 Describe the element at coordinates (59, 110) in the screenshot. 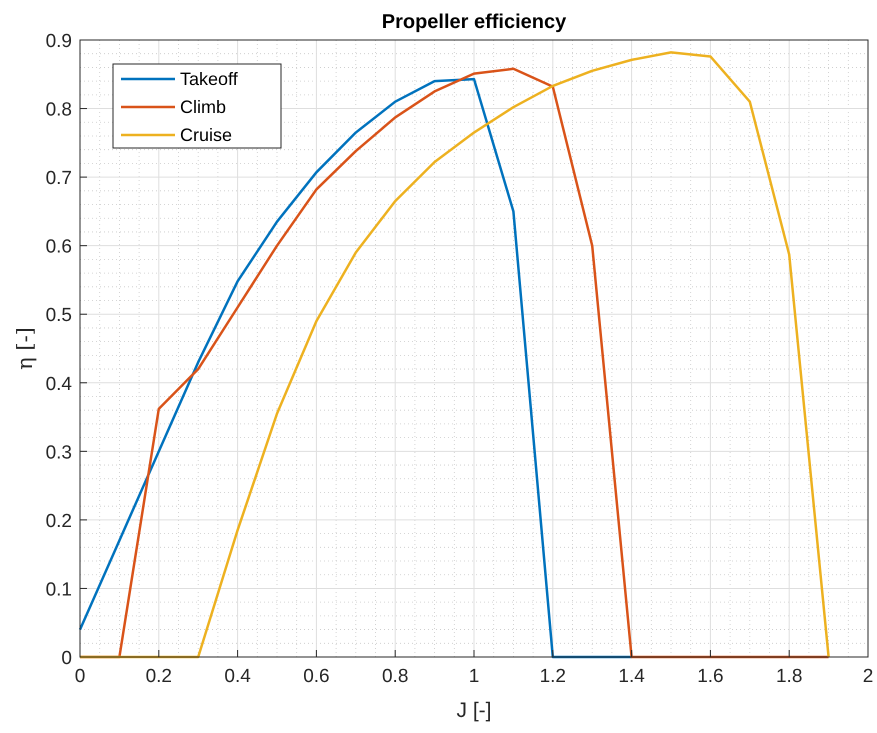

I see `y-tick-label: 0.8` at that location.